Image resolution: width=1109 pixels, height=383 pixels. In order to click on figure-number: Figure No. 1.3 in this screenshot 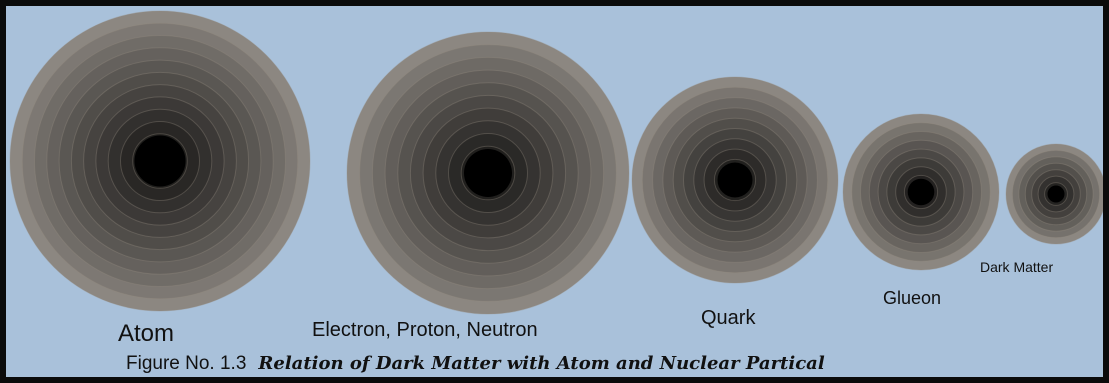, I will do `click(186, 363)`.